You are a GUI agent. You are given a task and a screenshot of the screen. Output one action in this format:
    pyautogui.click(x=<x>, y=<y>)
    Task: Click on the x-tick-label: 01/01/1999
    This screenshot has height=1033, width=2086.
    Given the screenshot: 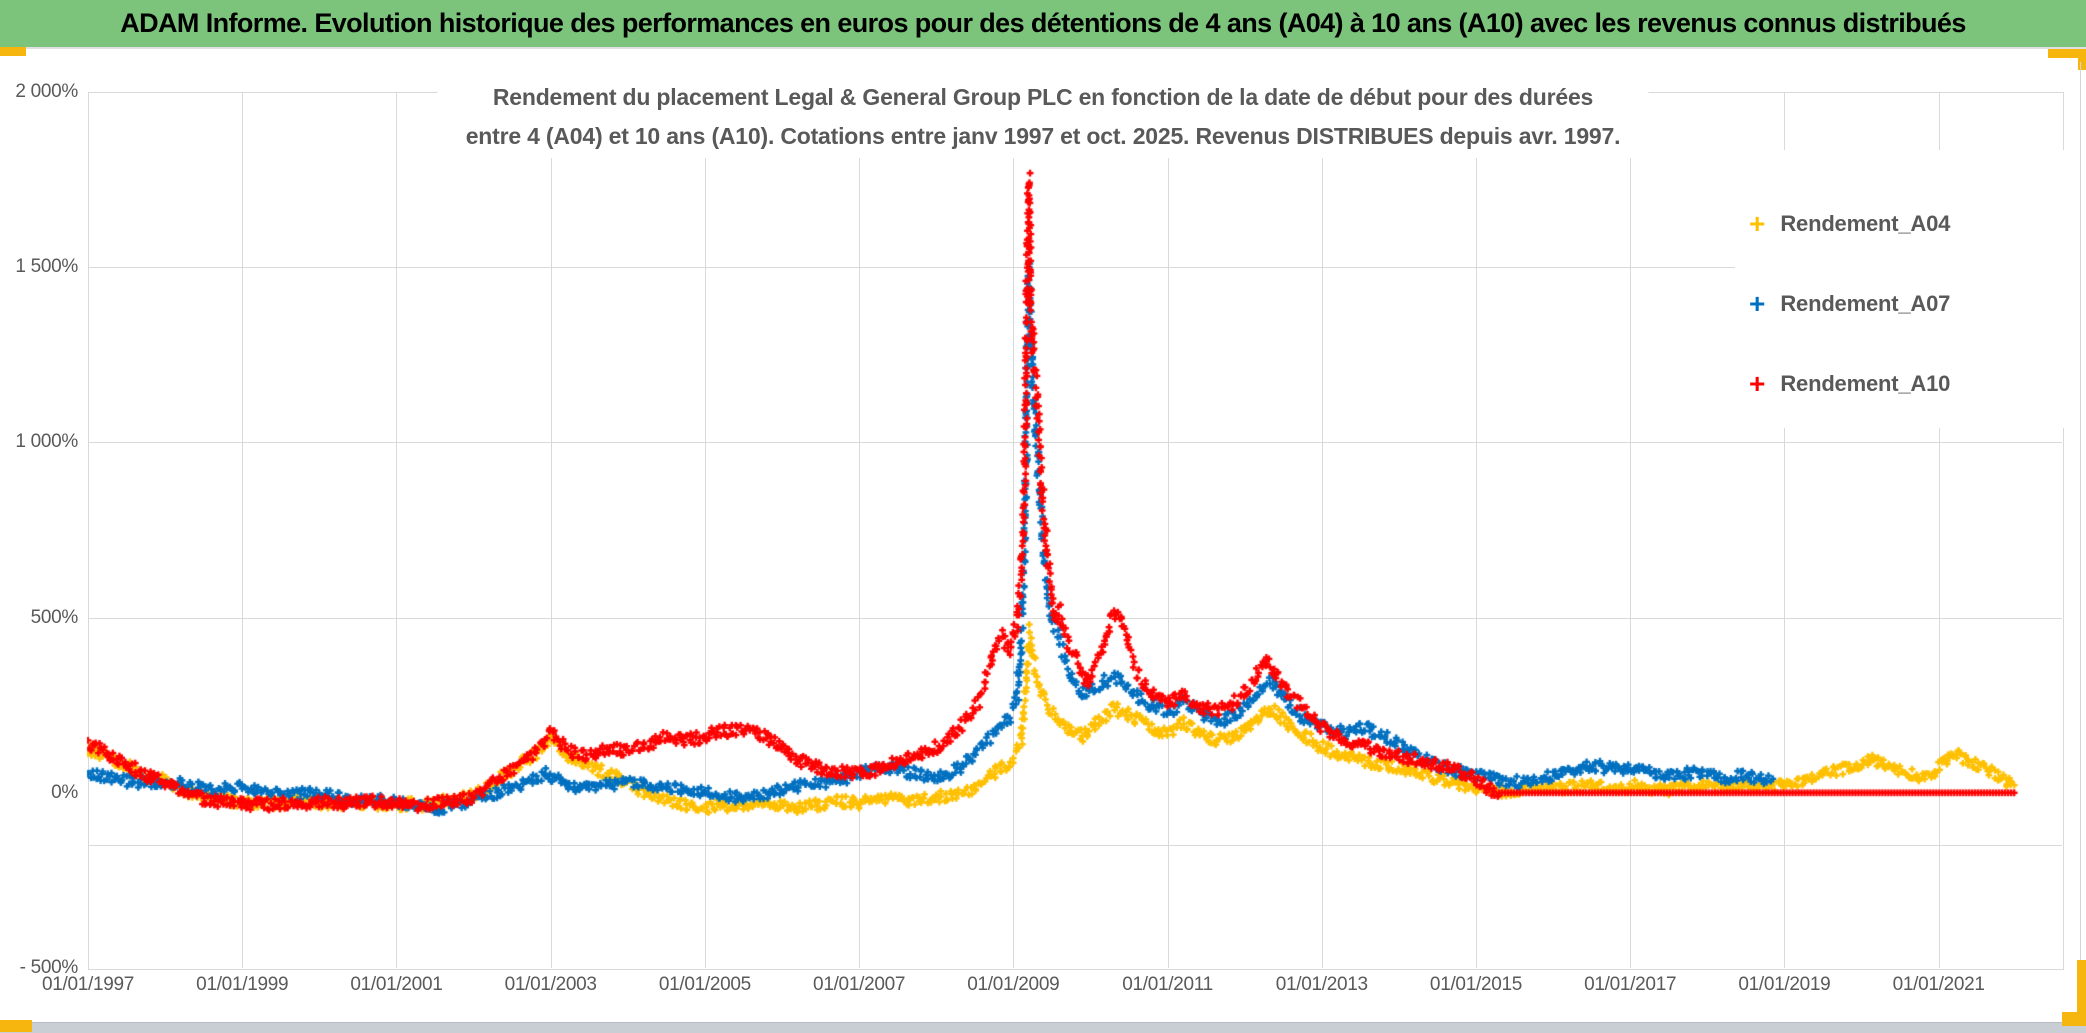 What is the action you would take?
    pyautogui.click(x=242, y=984)
    